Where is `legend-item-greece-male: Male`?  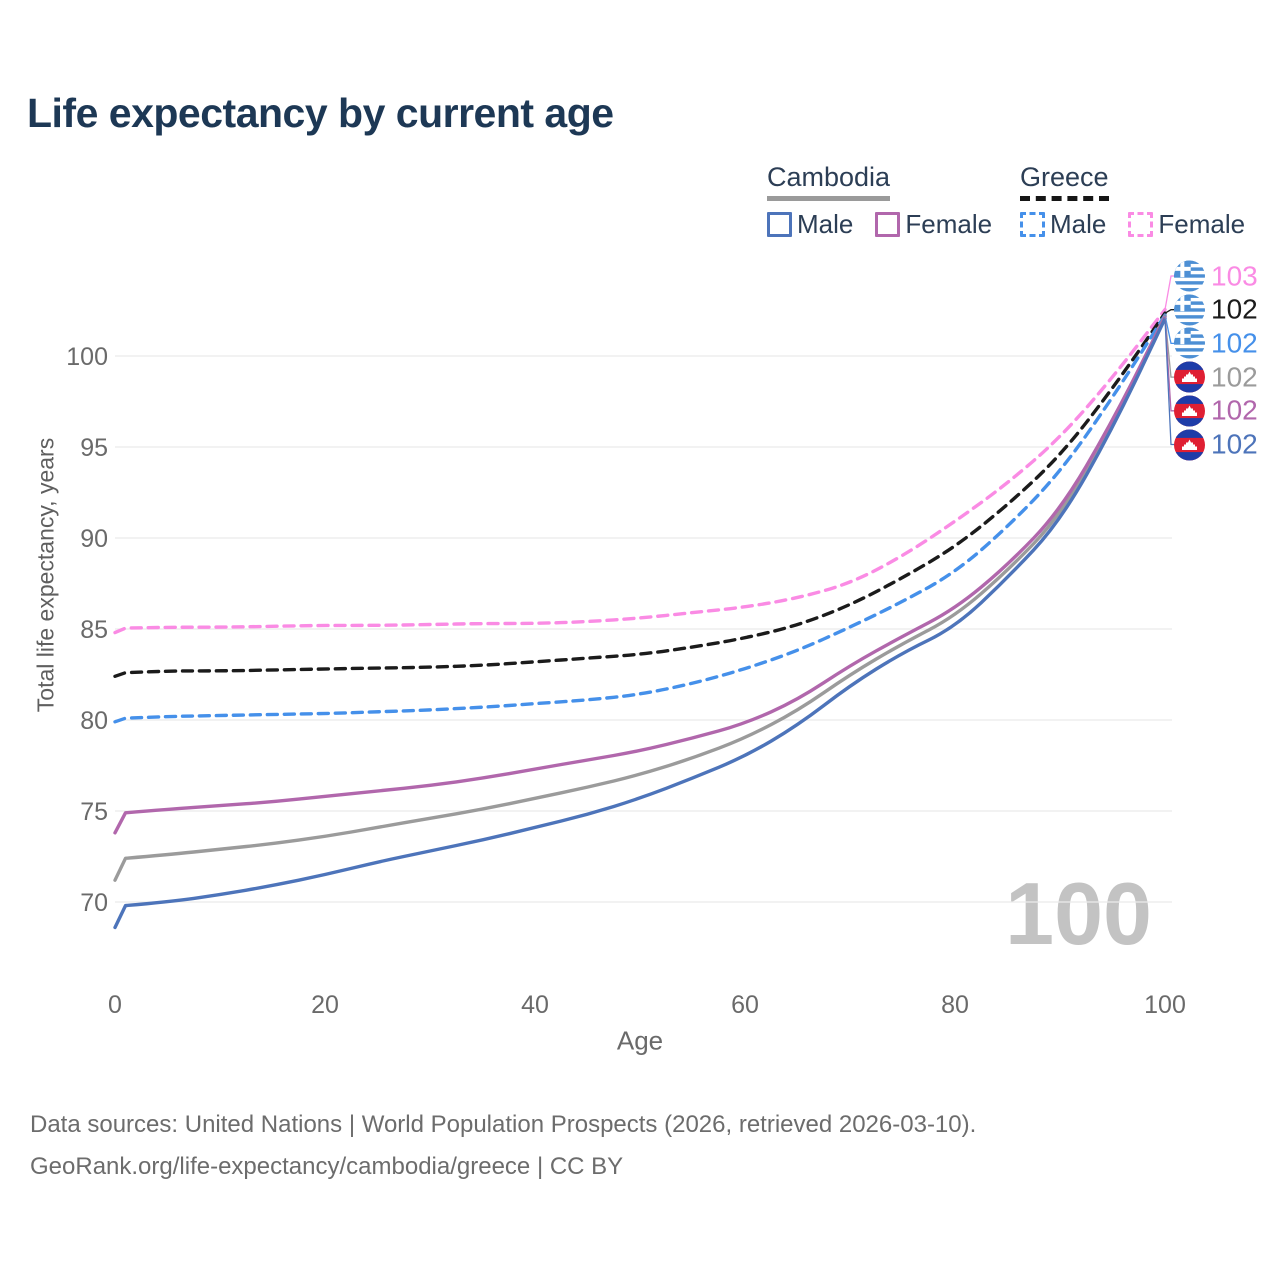 legend-item-greece-male: Male is located at coordinates (1063, 224).